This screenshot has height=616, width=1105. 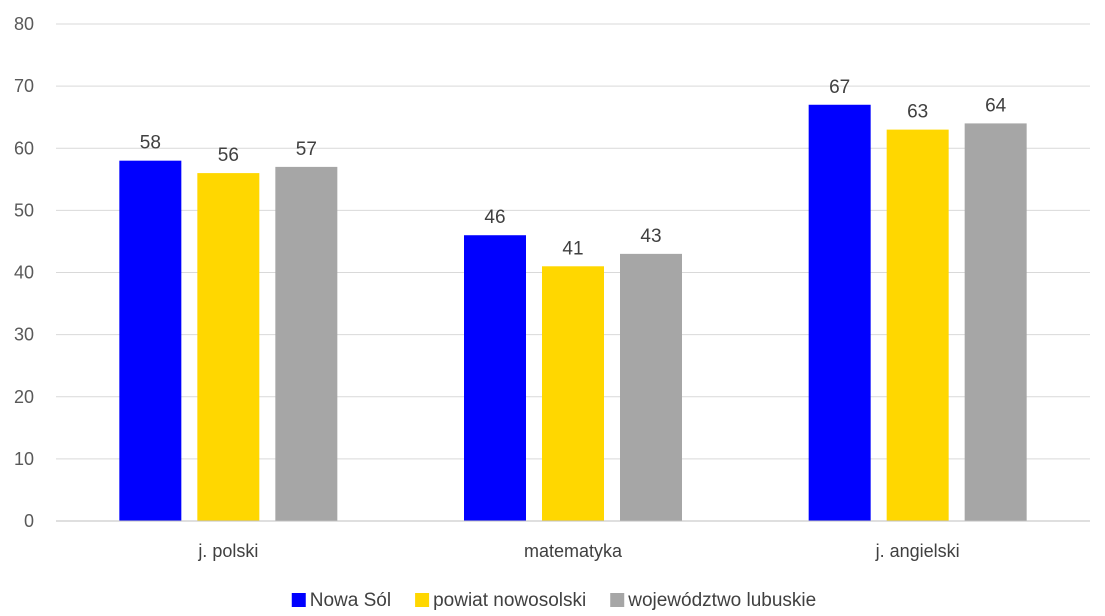 What do you see at coordinates (509, 600) in the screenshot?
I see `legend-label: powiat nowosolski` at bounding box center [509, 600].